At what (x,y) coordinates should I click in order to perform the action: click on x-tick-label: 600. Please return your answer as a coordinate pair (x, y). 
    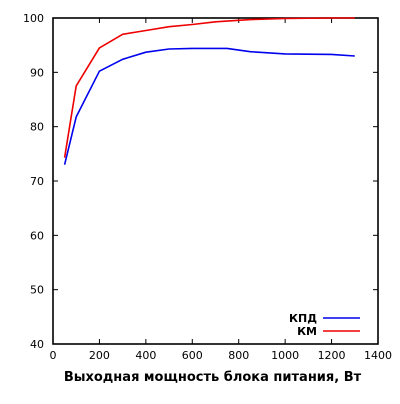
    Looking at the image, I should click on (192, 355).